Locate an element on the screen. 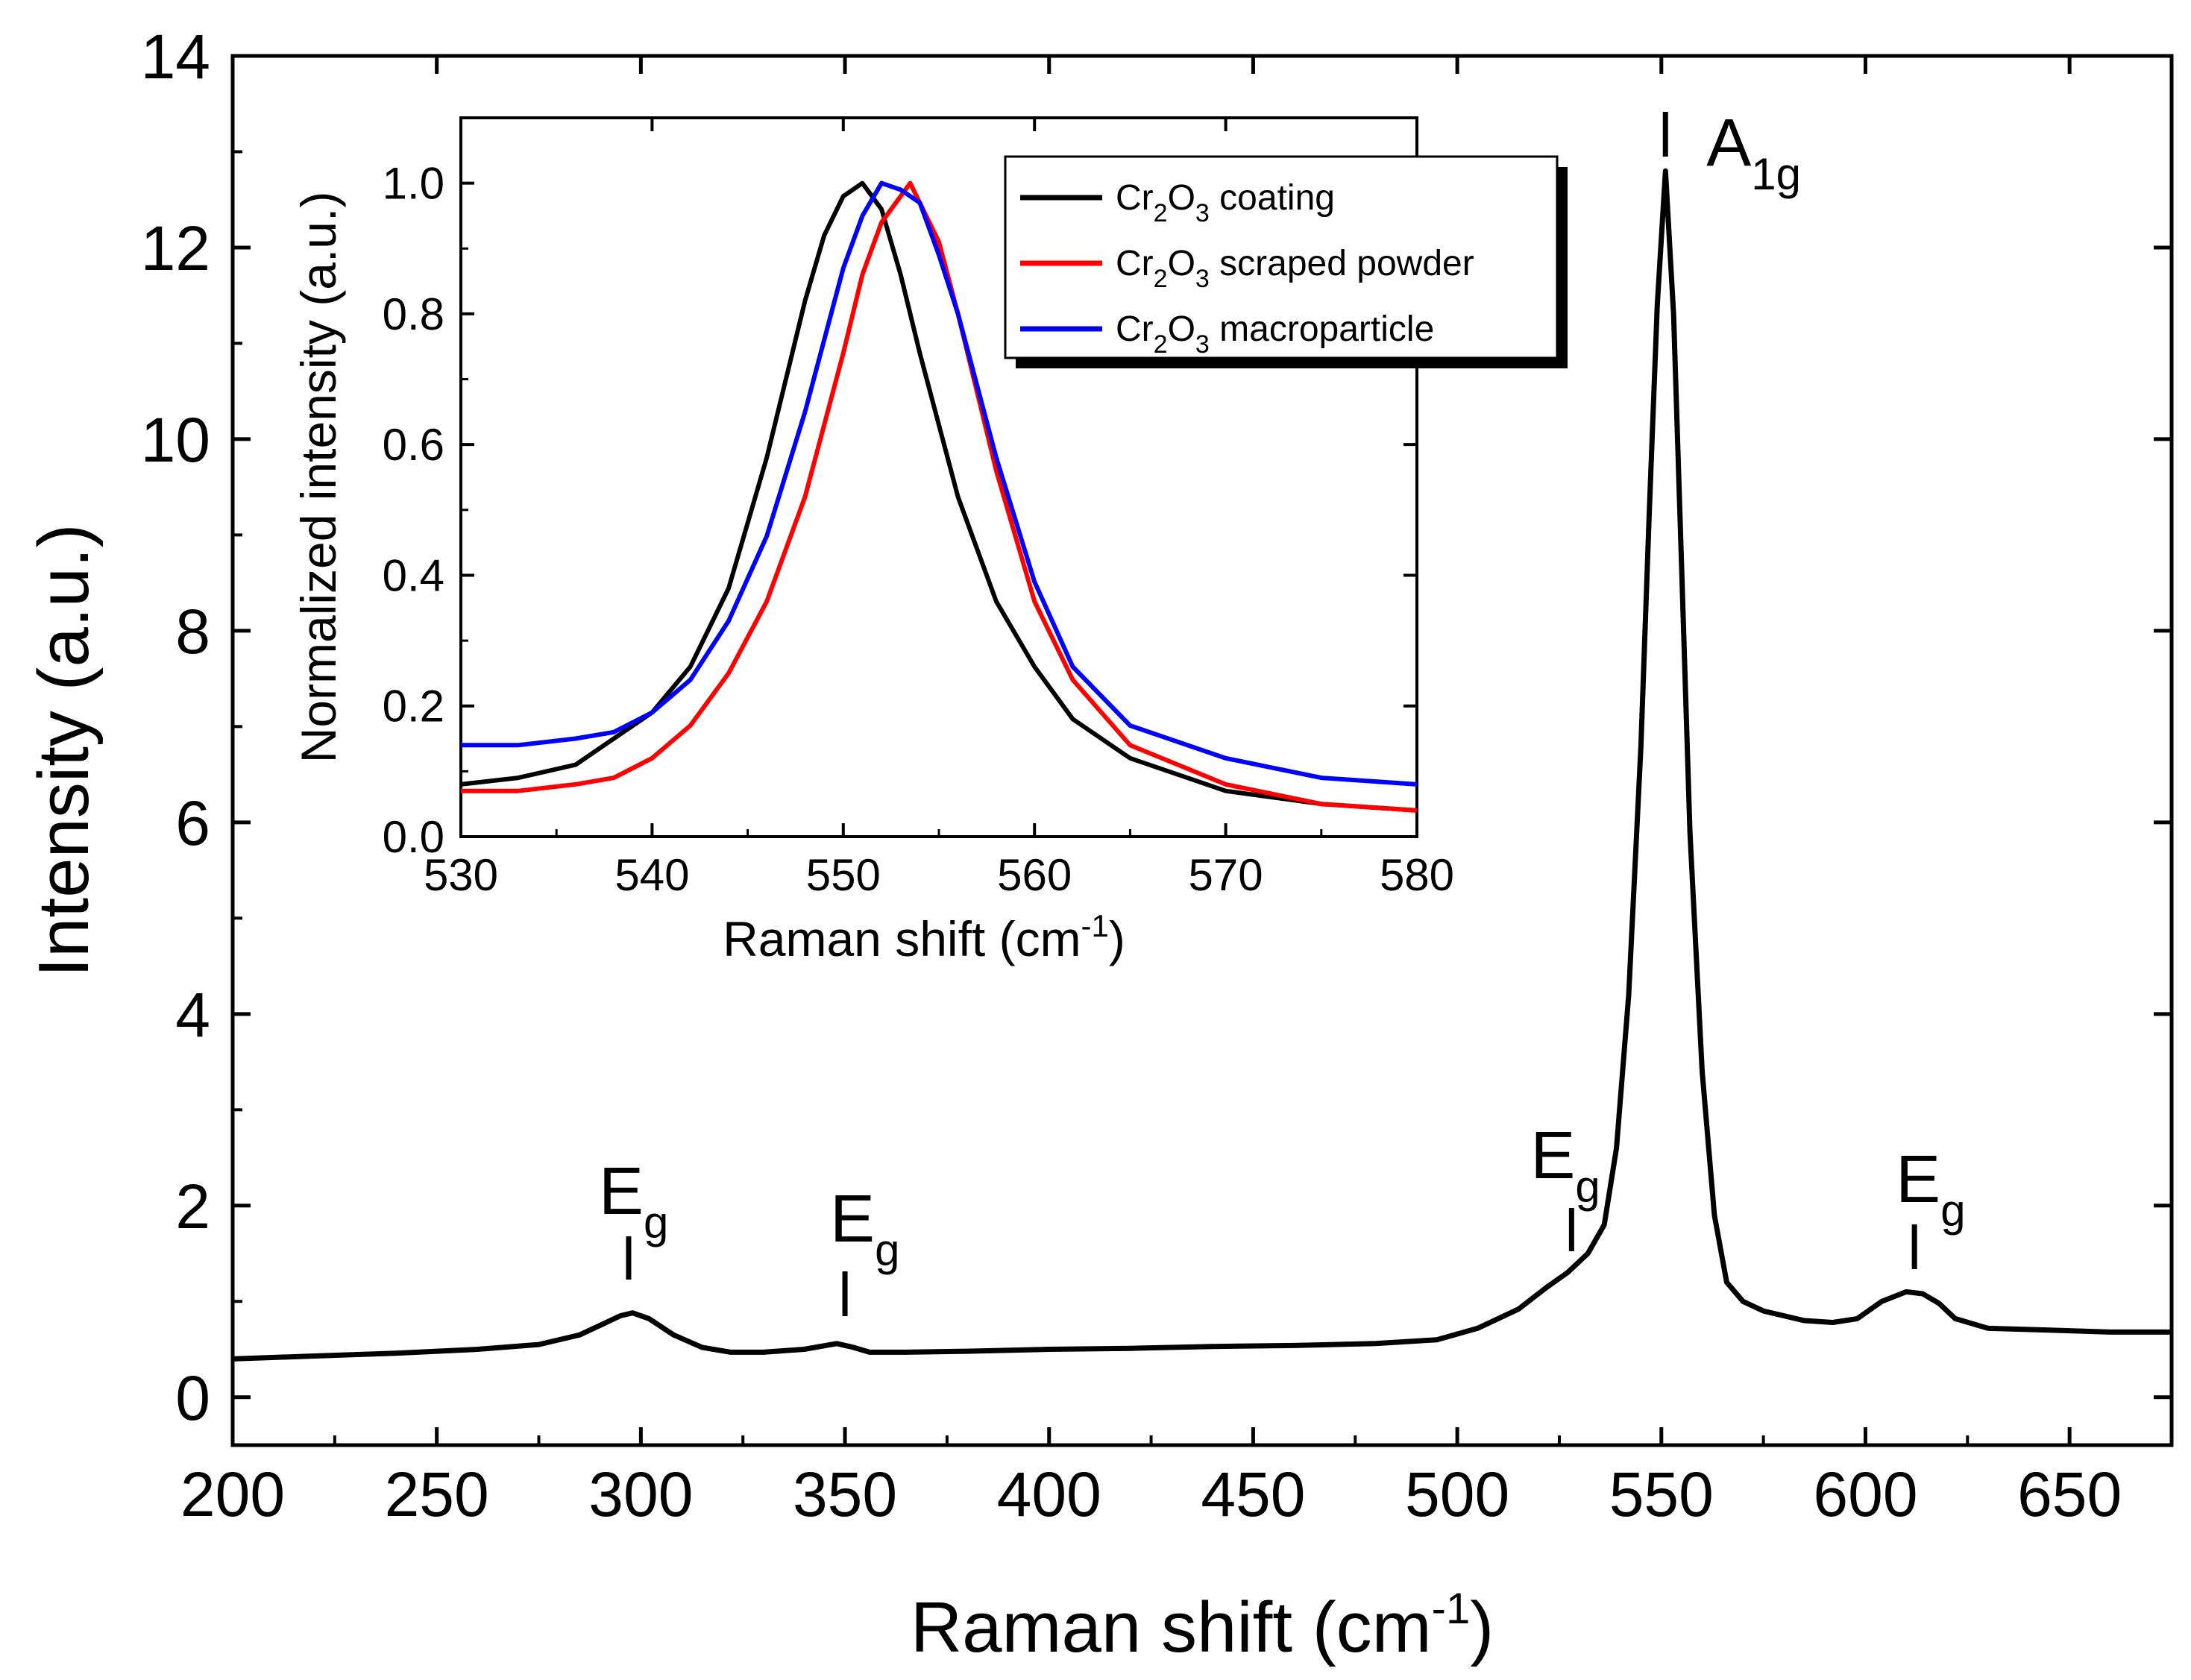 Image resolution: width=2191 pixels, height=1680 pixels. main-x-tick-label: 500 is located at coordinates (1457, 1494).